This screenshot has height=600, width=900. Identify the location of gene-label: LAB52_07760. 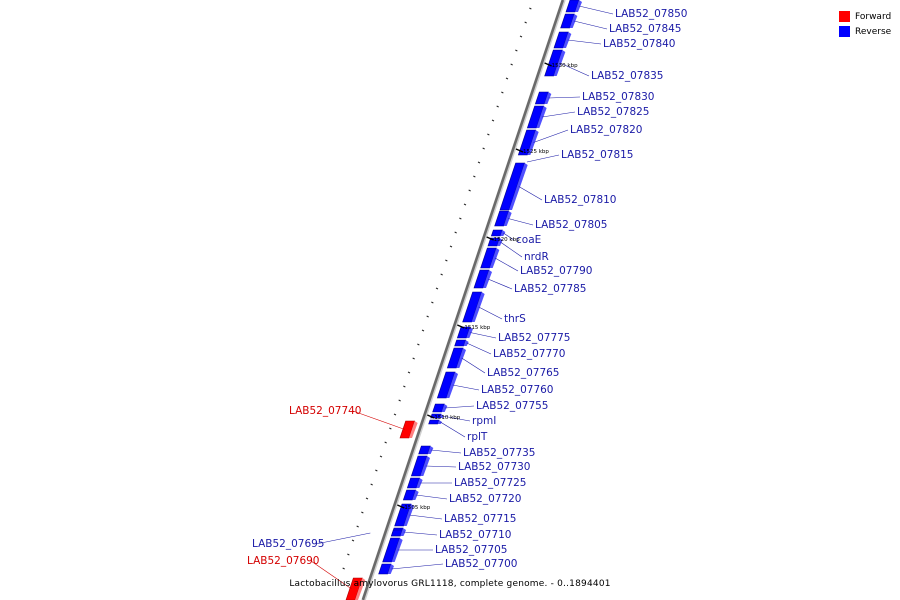
(517, 390).